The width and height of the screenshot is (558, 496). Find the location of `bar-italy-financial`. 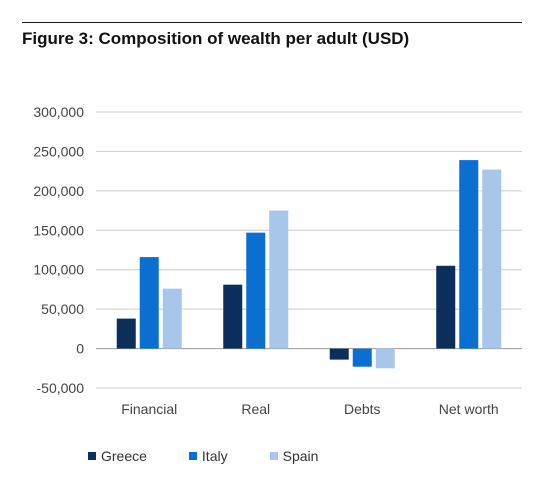

bar-italy-financial is located at coordinates (149, 303).